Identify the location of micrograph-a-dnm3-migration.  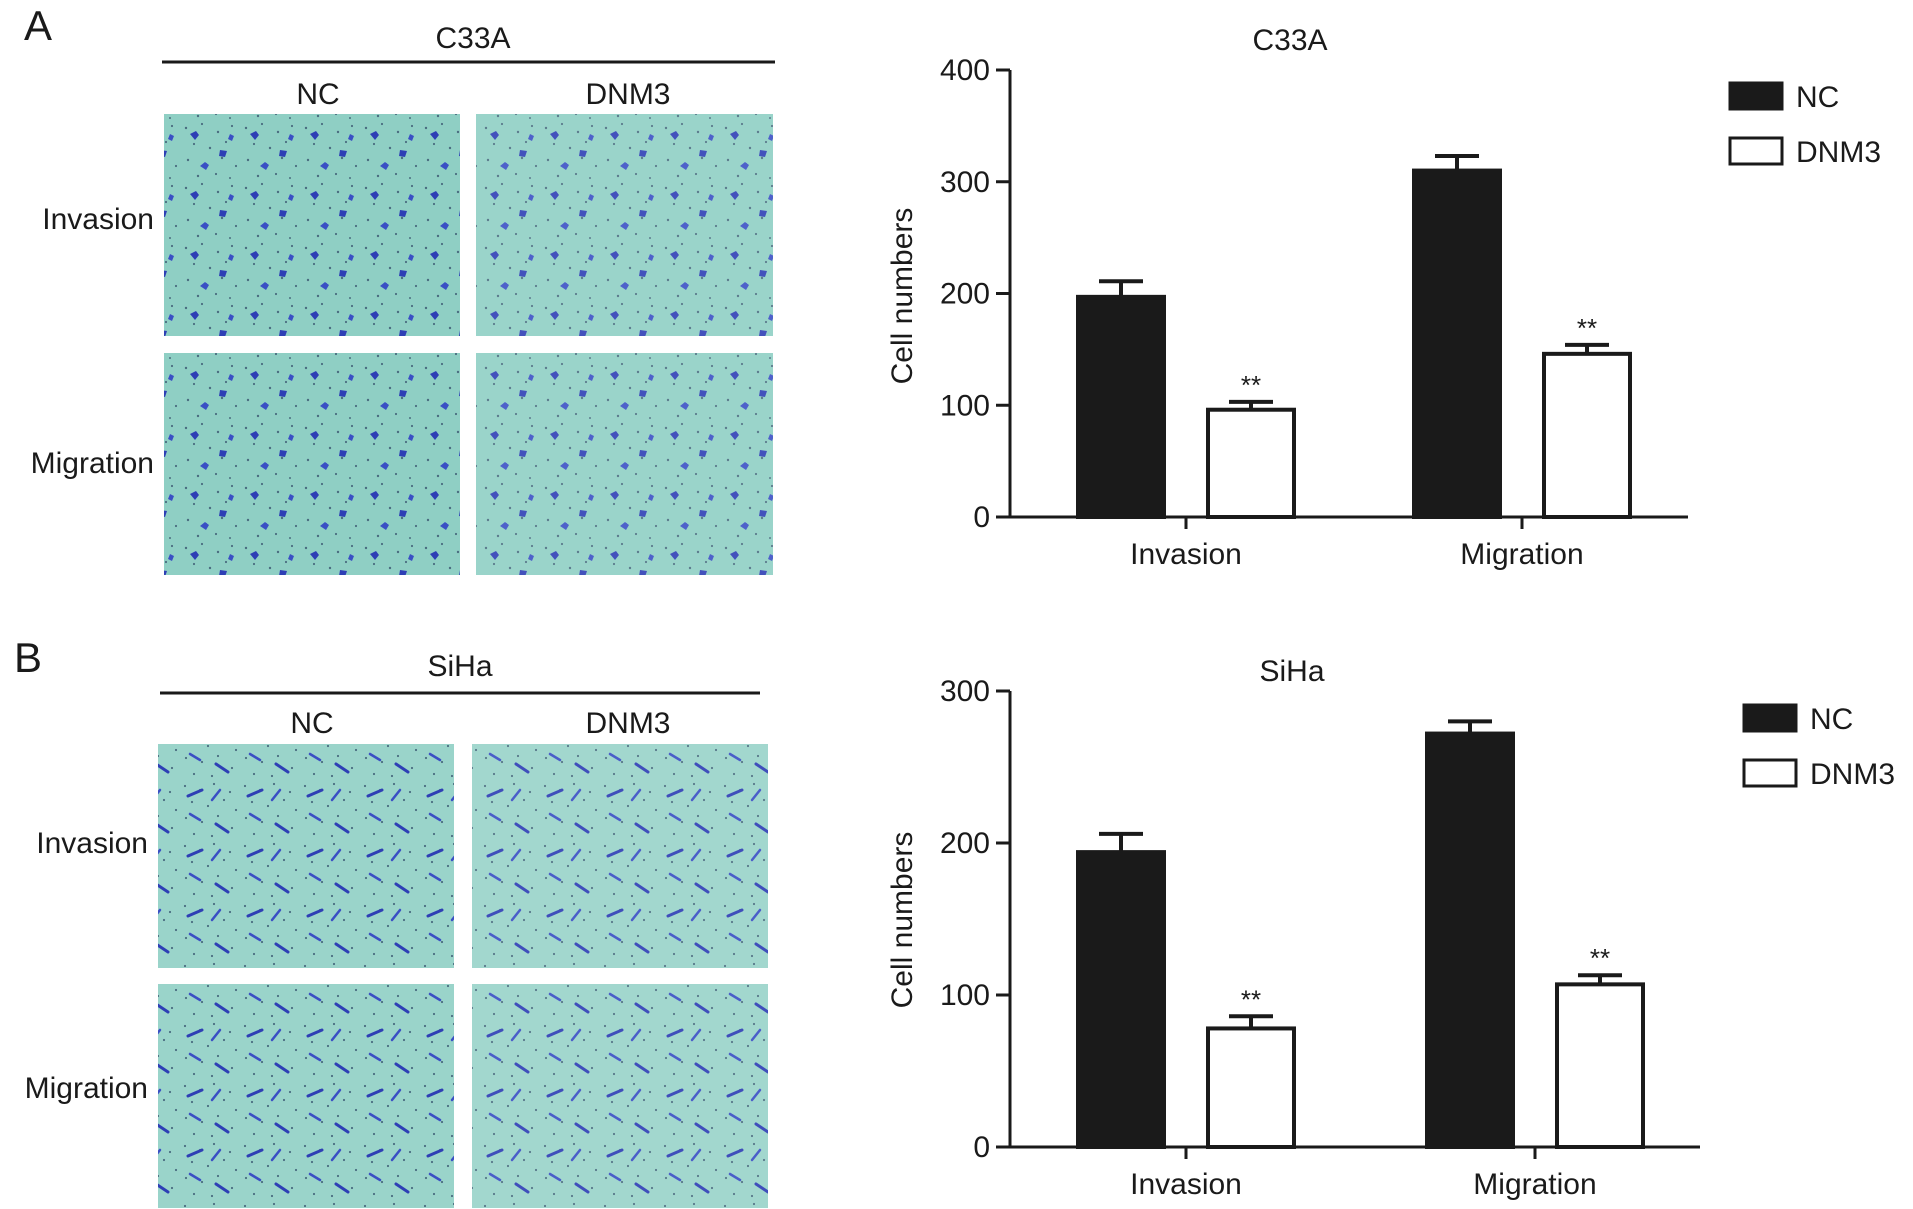
(624, 464).